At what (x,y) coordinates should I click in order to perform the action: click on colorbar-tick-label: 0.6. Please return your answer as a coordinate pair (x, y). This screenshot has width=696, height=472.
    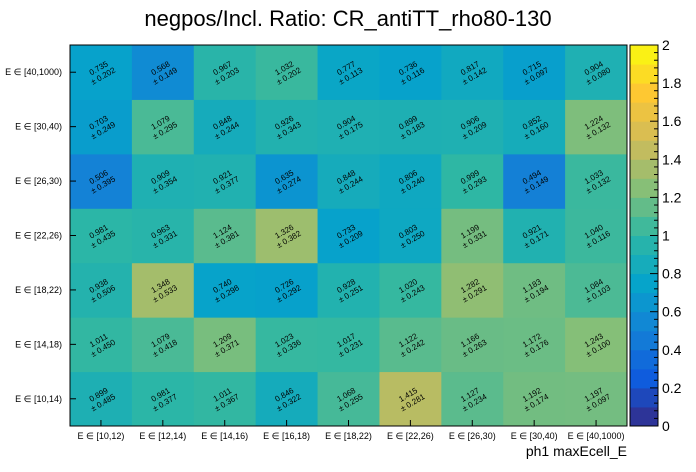
    Looking at the image, I should click on (672, 312).